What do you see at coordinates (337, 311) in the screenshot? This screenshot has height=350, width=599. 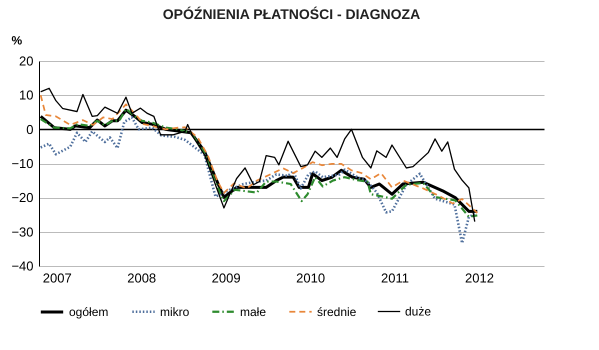 I see `legend-label: średnie` at bounding box center [337, 311].